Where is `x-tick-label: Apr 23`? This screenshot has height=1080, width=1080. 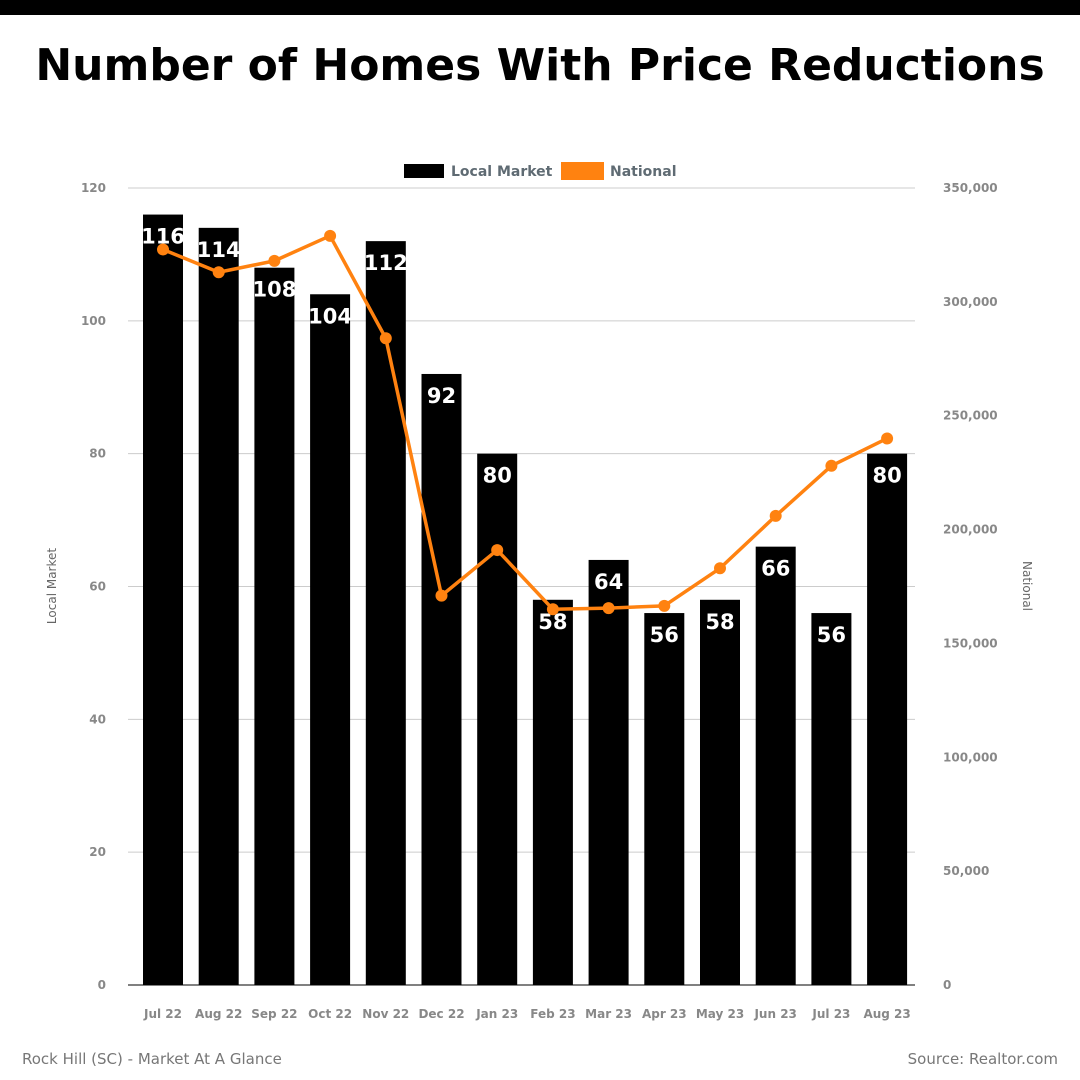 x-tick-label: Apr 23 is located at coordinates (664, 1014).